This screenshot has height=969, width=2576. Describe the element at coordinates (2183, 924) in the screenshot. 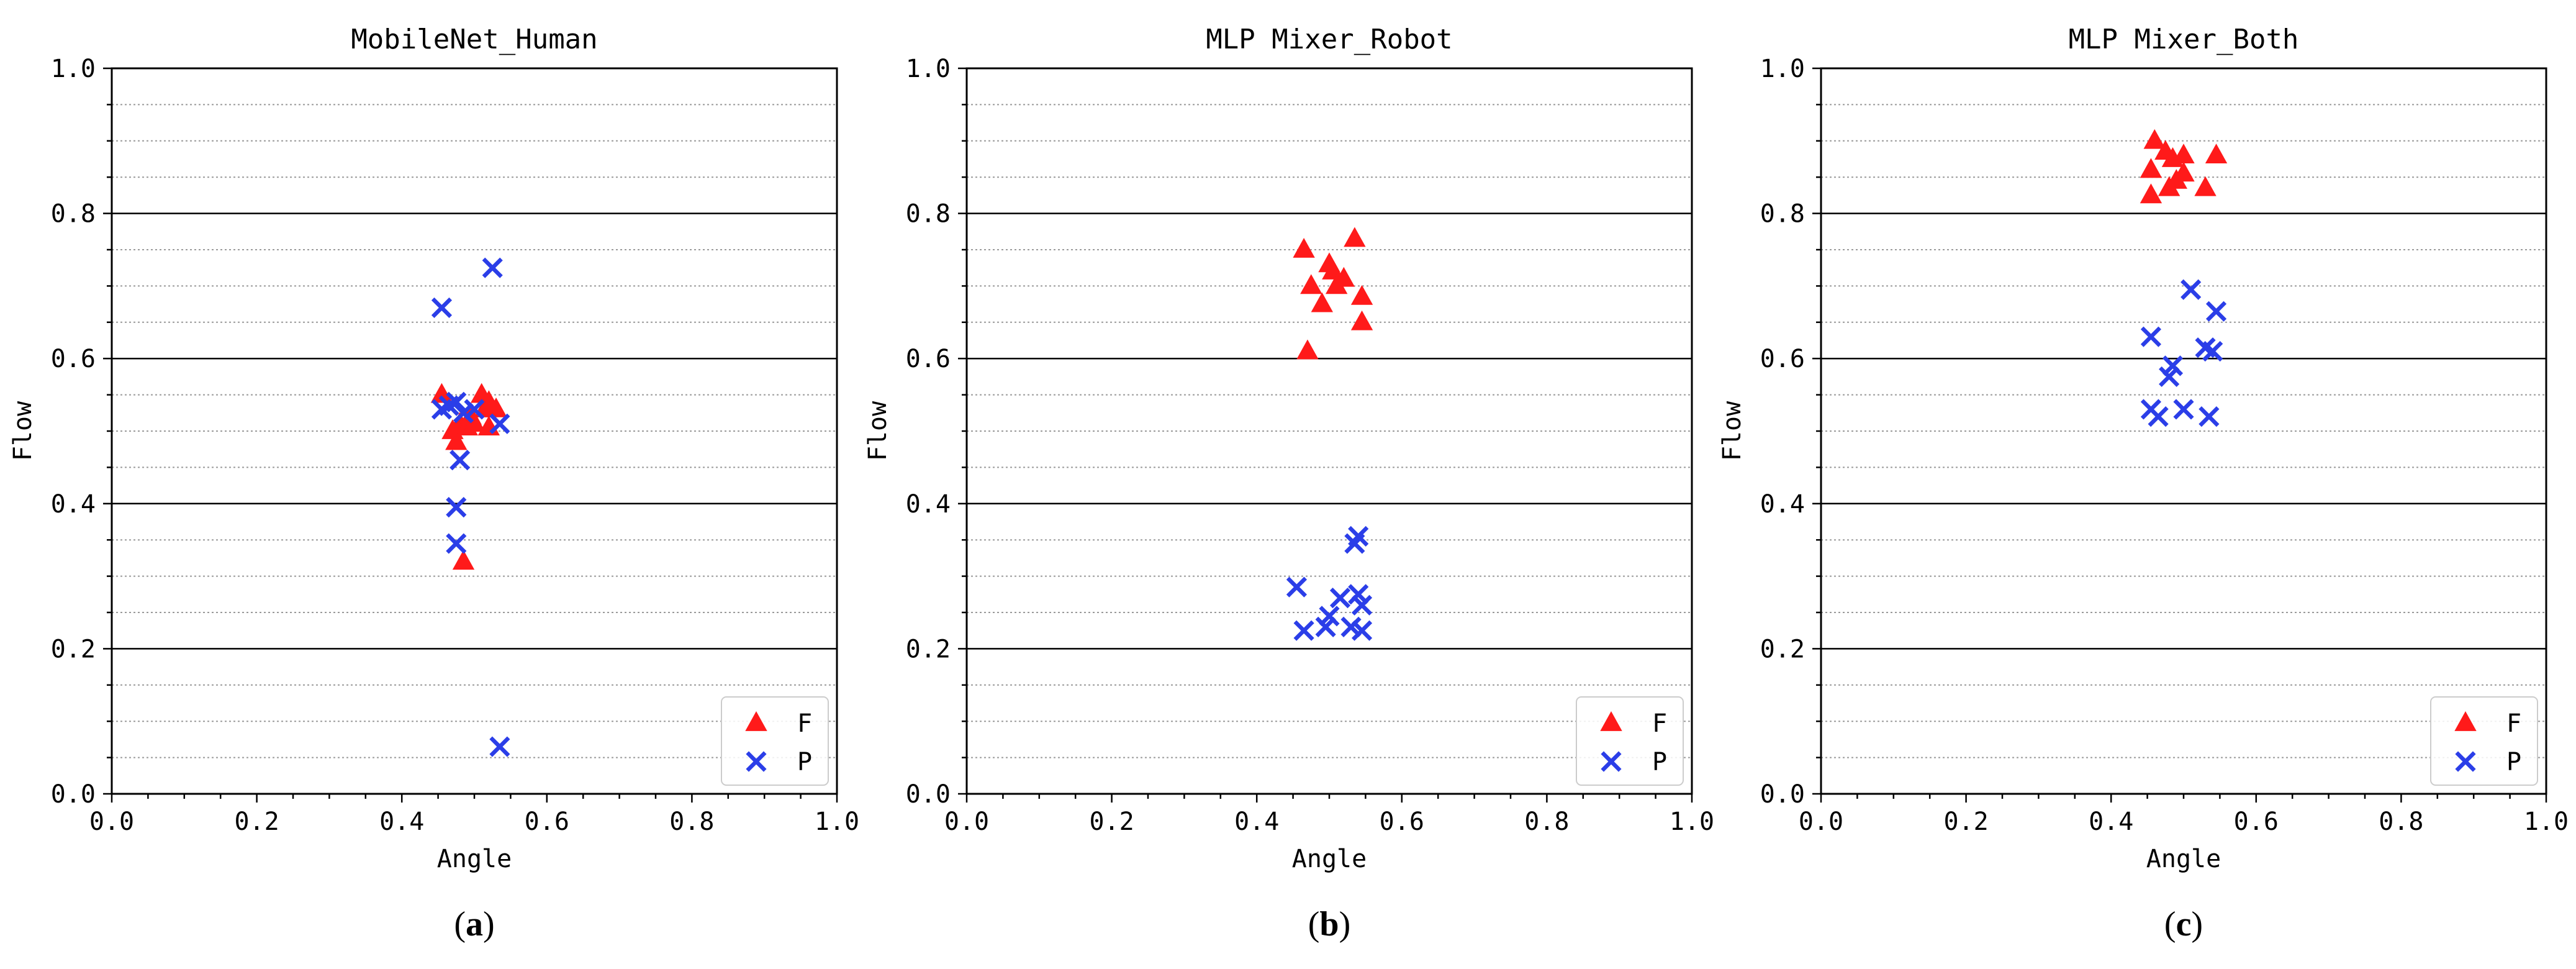

I see `panel-caption: (c)` at that location.